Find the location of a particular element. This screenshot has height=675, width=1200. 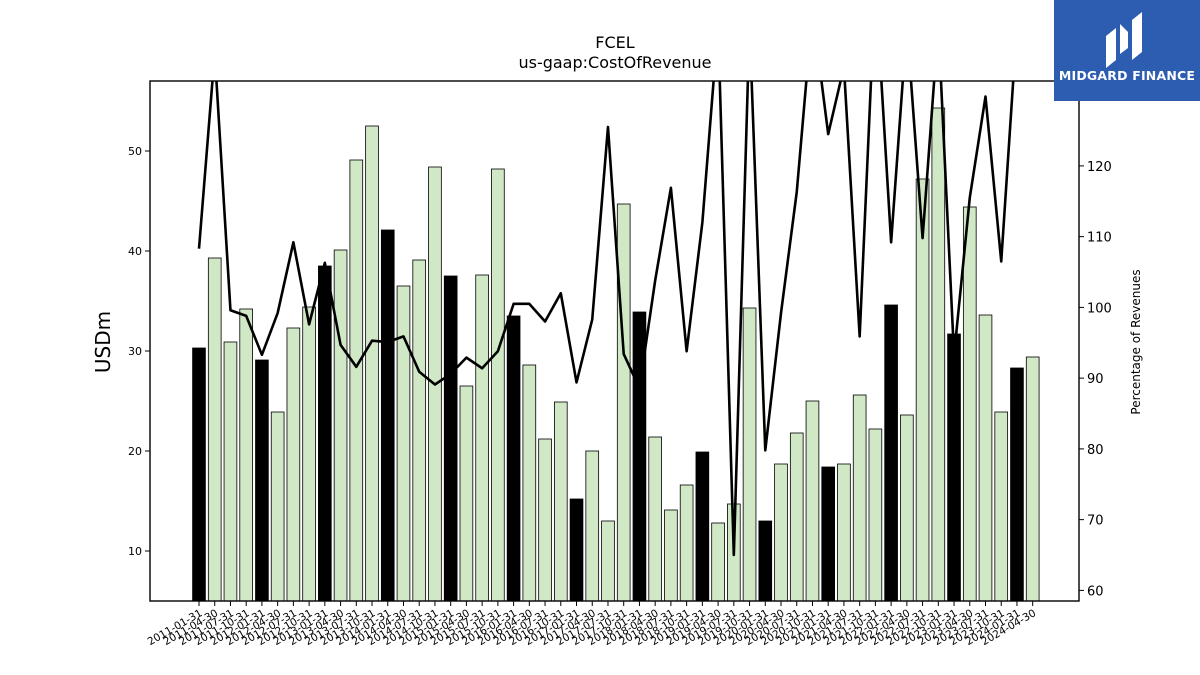

y2-tick-label: 100 is located at coordinates (1099, 308).